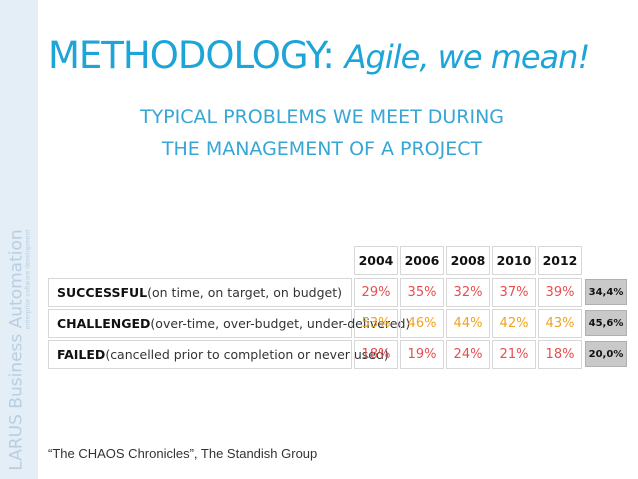 The height and width of the screenshot is (479, 638). What do you see at coordinates (191, 55) in the screenshot?
I see `title-main: METHODOLOGY:` at bounding box center [191, 55].